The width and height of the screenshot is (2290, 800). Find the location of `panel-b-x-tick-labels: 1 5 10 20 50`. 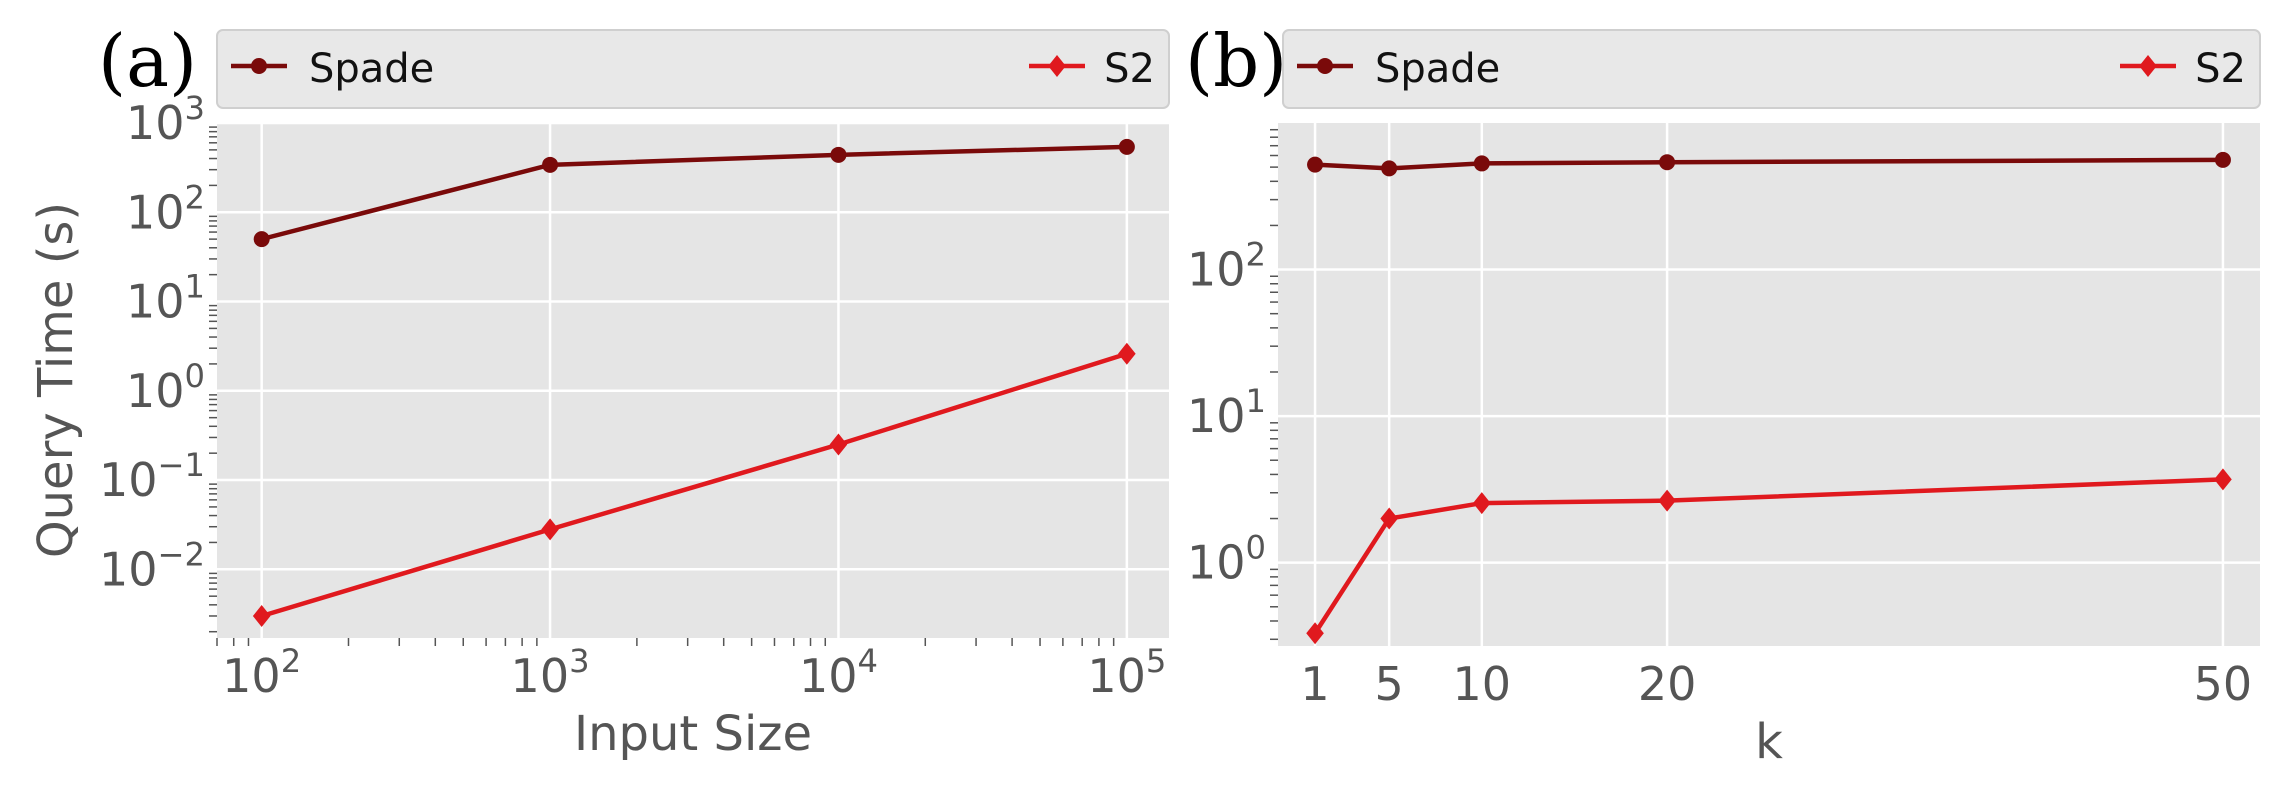

panel-b-x-tick-labels: 1 5 10 20 50 is located at coordinates (1776, 684).